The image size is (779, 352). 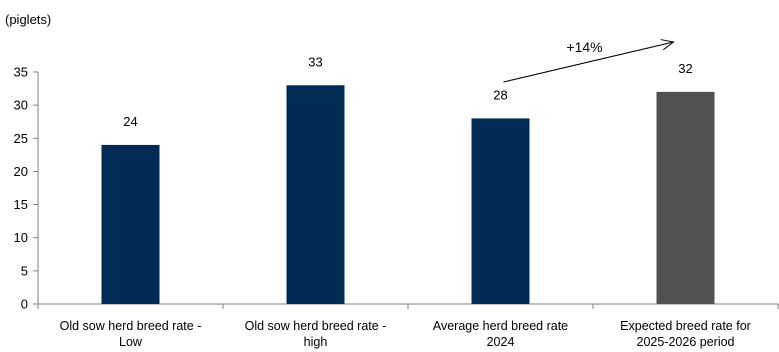 What do you see at coordinates (584, 47) in the screenshot?
I see `growth-annotation-label: +14%` at bounding box center [584, 47].